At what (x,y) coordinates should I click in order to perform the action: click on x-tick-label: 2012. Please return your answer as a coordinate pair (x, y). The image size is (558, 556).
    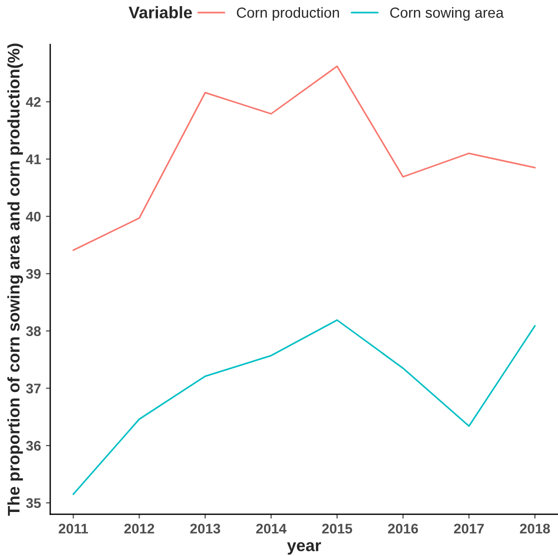
    Looking at the image, I should click on (139, 529).